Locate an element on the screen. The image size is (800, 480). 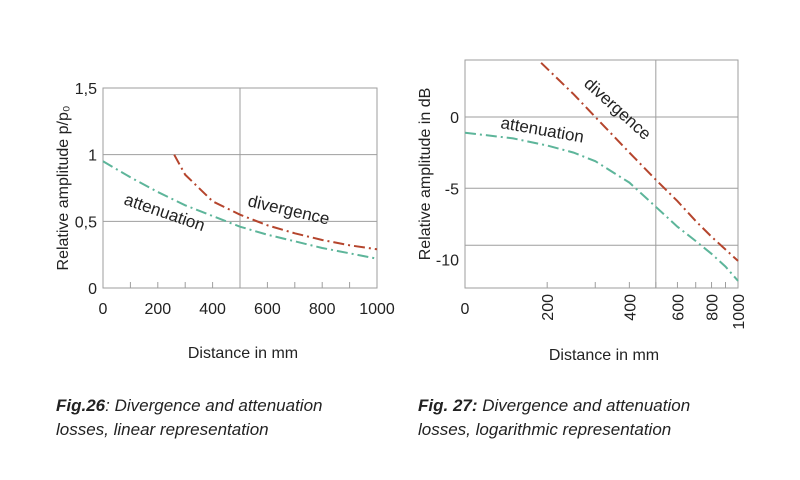
chart2-y-tick-label: -5 is located at coordinates (452, 189).